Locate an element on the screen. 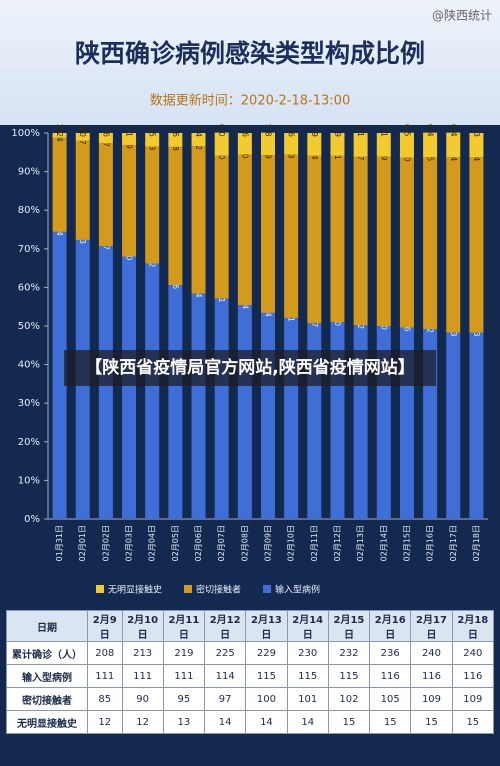 This screenshot has width=500, height=766. table-cell: 115 is located at coordinates (307, 676).